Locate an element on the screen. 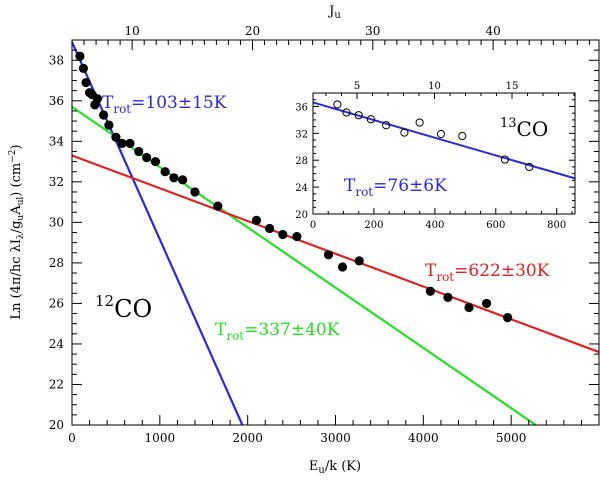 The width and height of the screenshot is (600, 481). y-tick-label: 24 is located at coordinates (57, 344).